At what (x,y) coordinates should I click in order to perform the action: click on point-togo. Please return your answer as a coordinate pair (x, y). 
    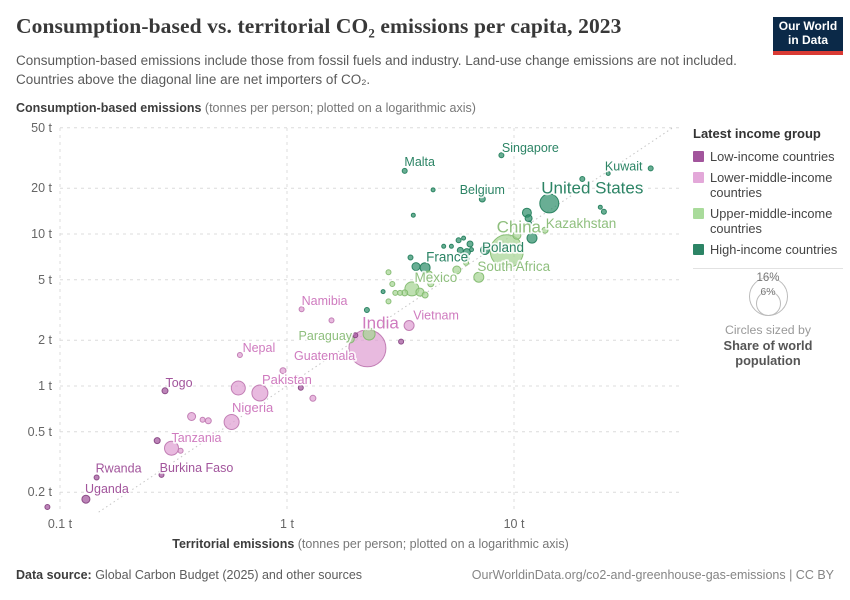
    Looking at the image, I should click on (165, 391).